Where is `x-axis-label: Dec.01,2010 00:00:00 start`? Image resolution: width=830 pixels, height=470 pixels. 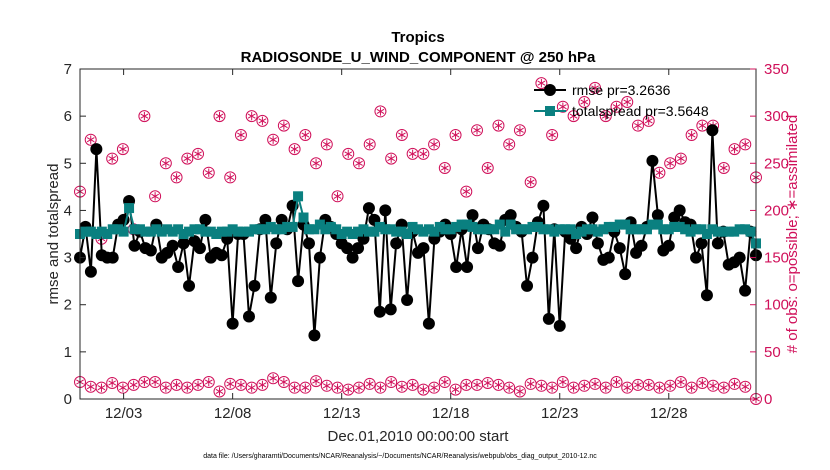 x-axis-label: Dec.01,2010 00:00:00 start is located at coordinates (419, 436).